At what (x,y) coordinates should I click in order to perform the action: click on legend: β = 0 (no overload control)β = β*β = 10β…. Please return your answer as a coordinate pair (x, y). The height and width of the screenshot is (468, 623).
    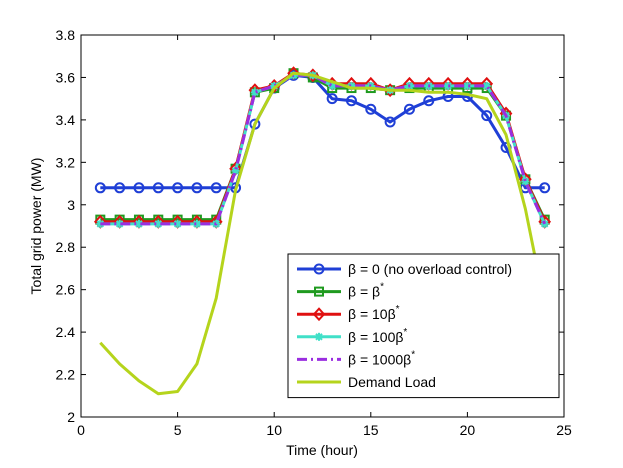
    Looking at the image, I should click on (423, 326).